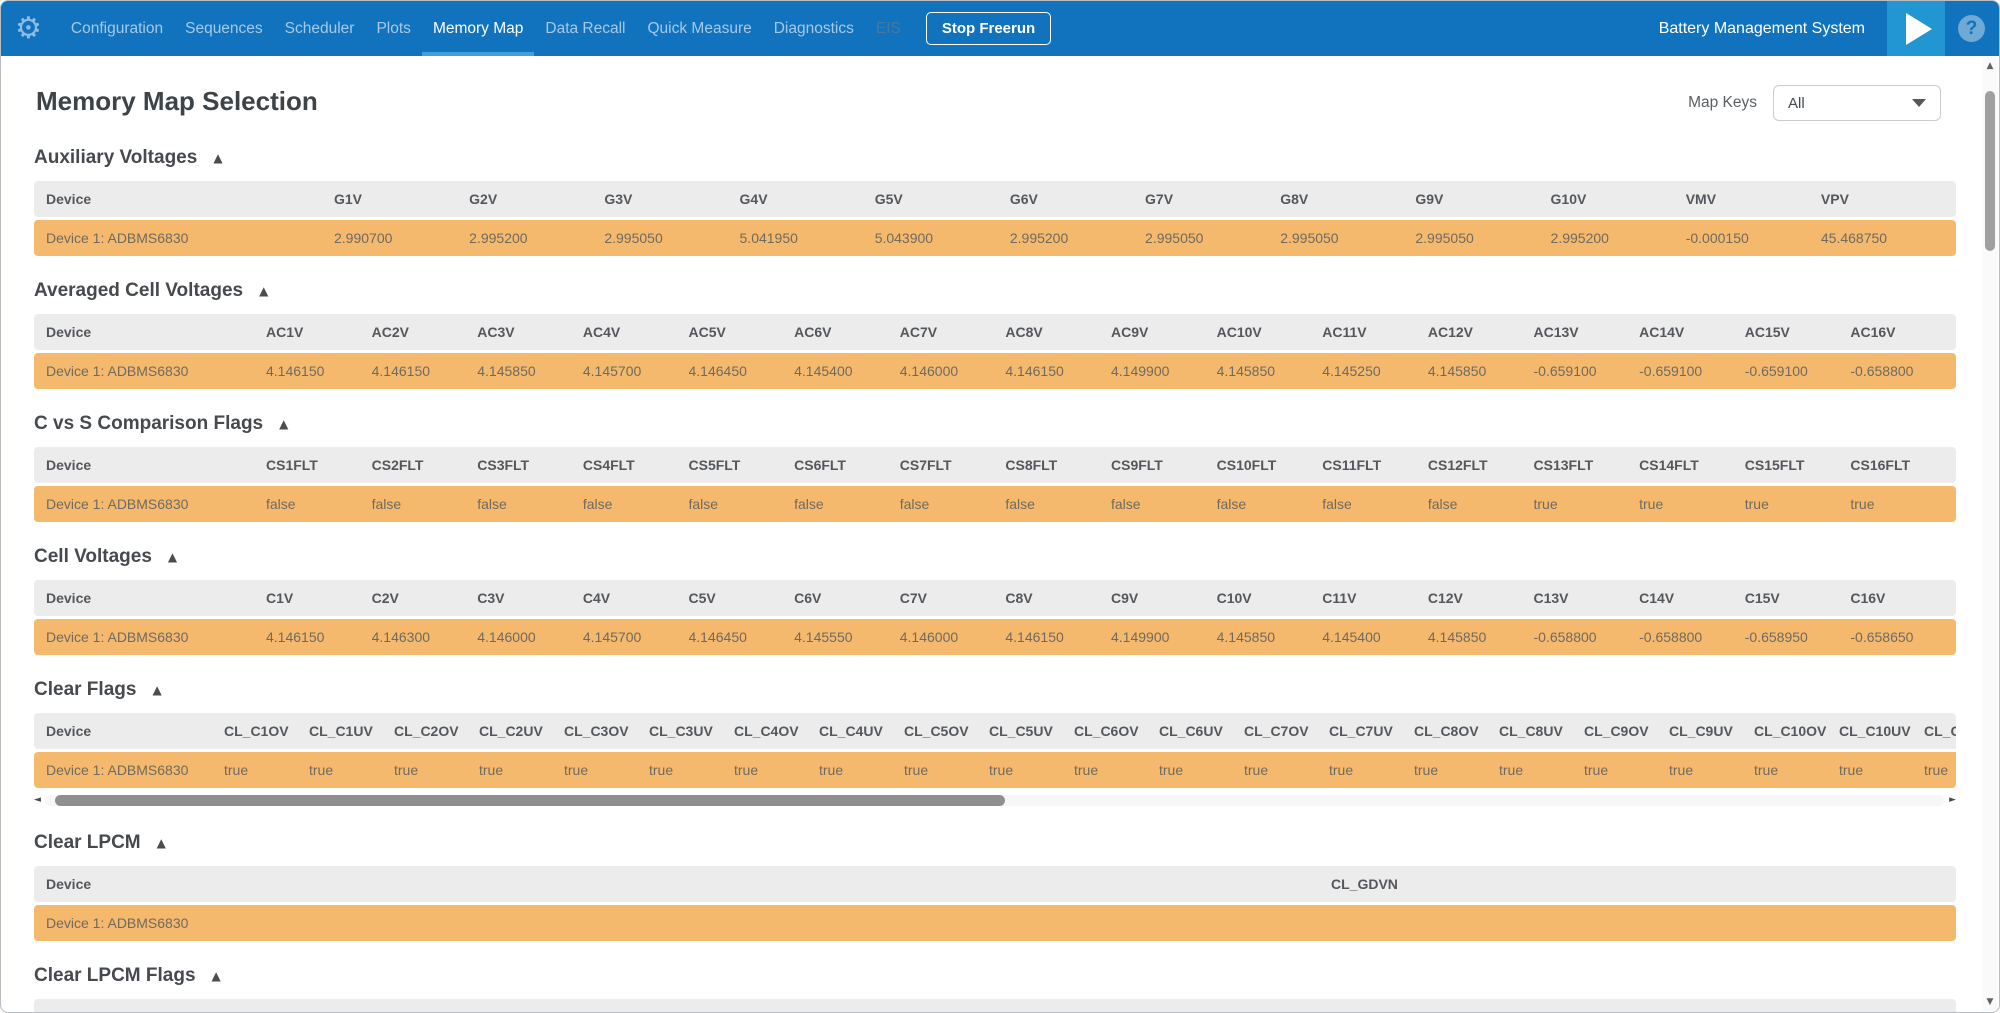 The width and height of the screenshot is (2000, 1013). What do you see at coordinates (1023, 199) in the screenshot?
I see `column-header: G6V` at bounding box center [1023, 199].